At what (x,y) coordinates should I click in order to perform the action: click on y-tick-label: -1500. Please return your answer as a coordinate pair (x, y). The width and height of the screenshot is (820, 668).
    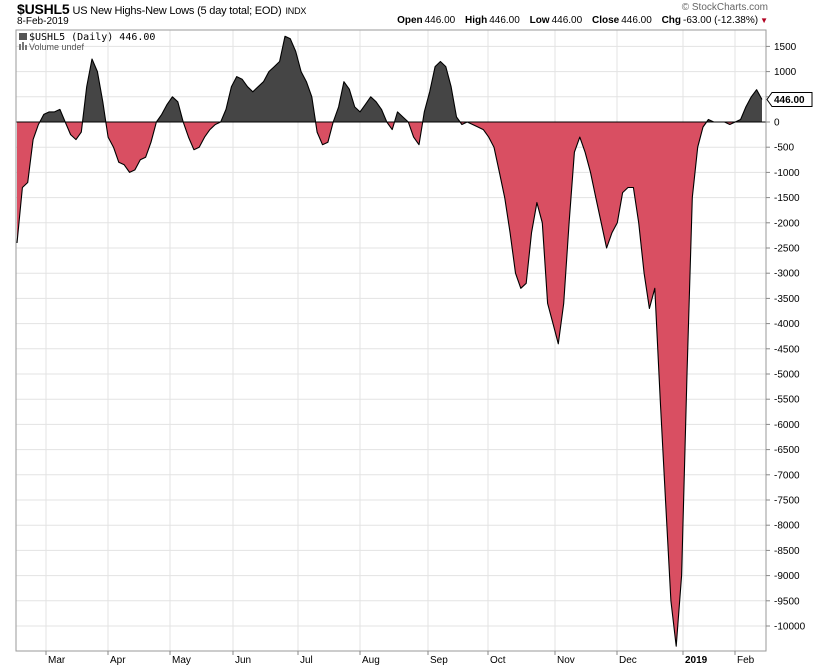
    Looking at the image, I should click on (787, 198).